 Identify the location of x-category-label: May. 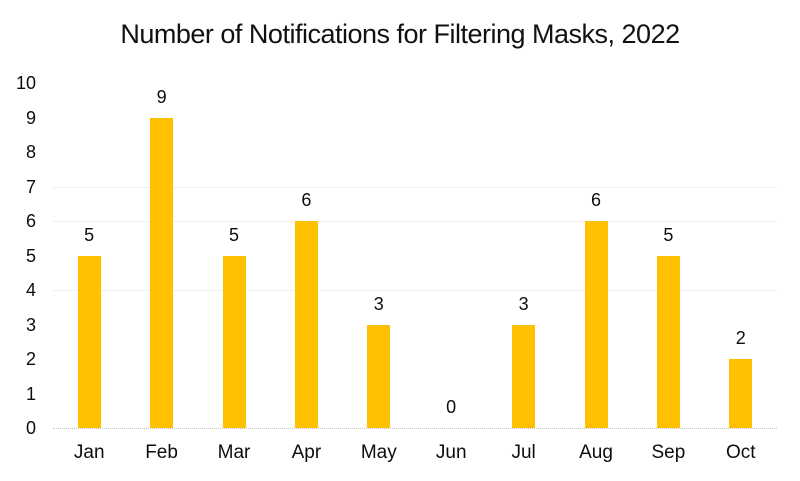
(378, 452).